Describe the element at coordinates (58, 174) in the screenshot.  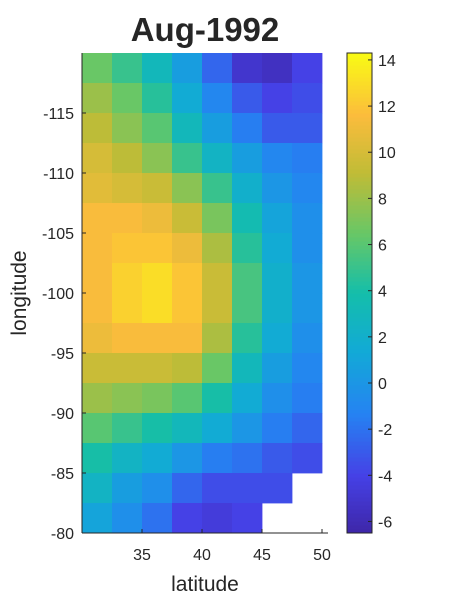
I see `y-tick-label: -110` at that location.